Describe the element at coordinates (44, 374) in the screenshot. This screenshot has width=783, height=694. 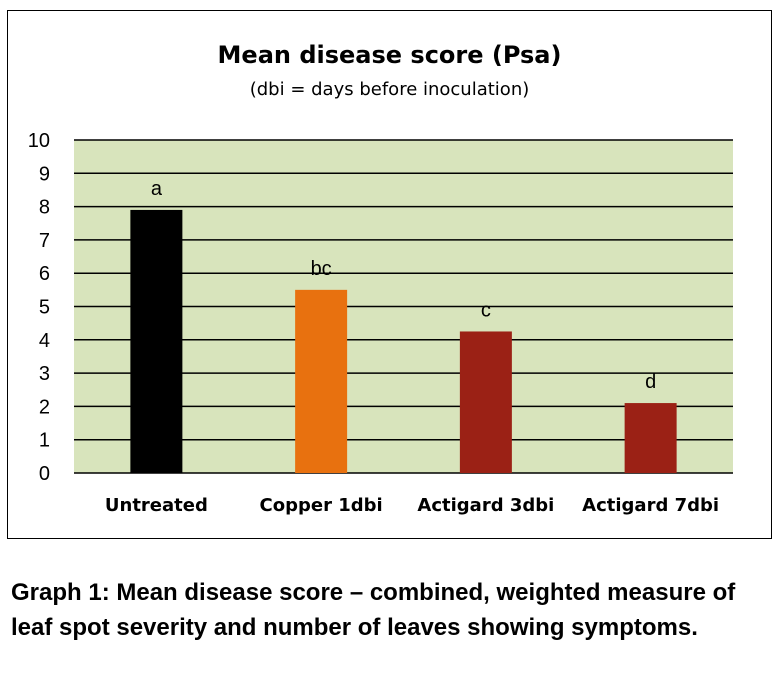
I see `y-tick-label: 3` at that location.